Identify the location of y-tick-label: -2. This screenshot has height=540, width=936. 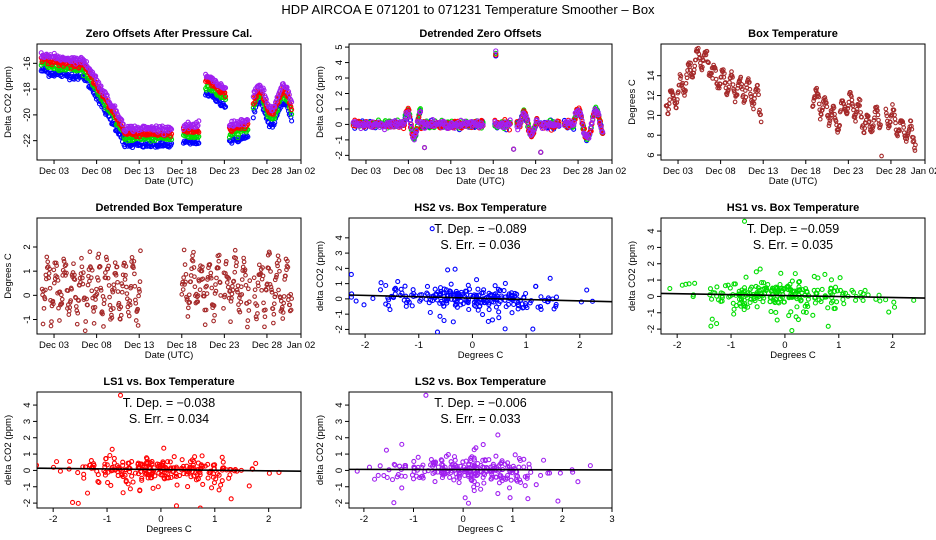
(339, 155).